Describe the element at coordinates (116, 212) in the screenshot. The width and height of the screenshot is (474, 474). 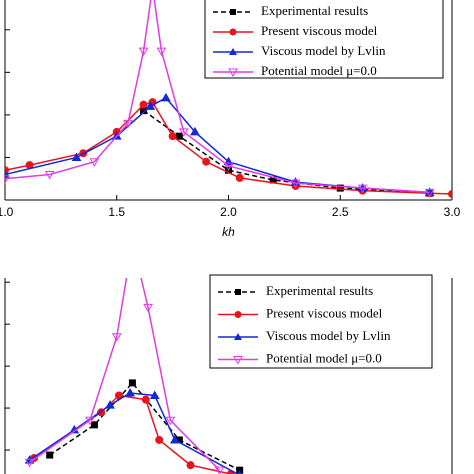
I see `x-tick-label: 1.5` at that location.